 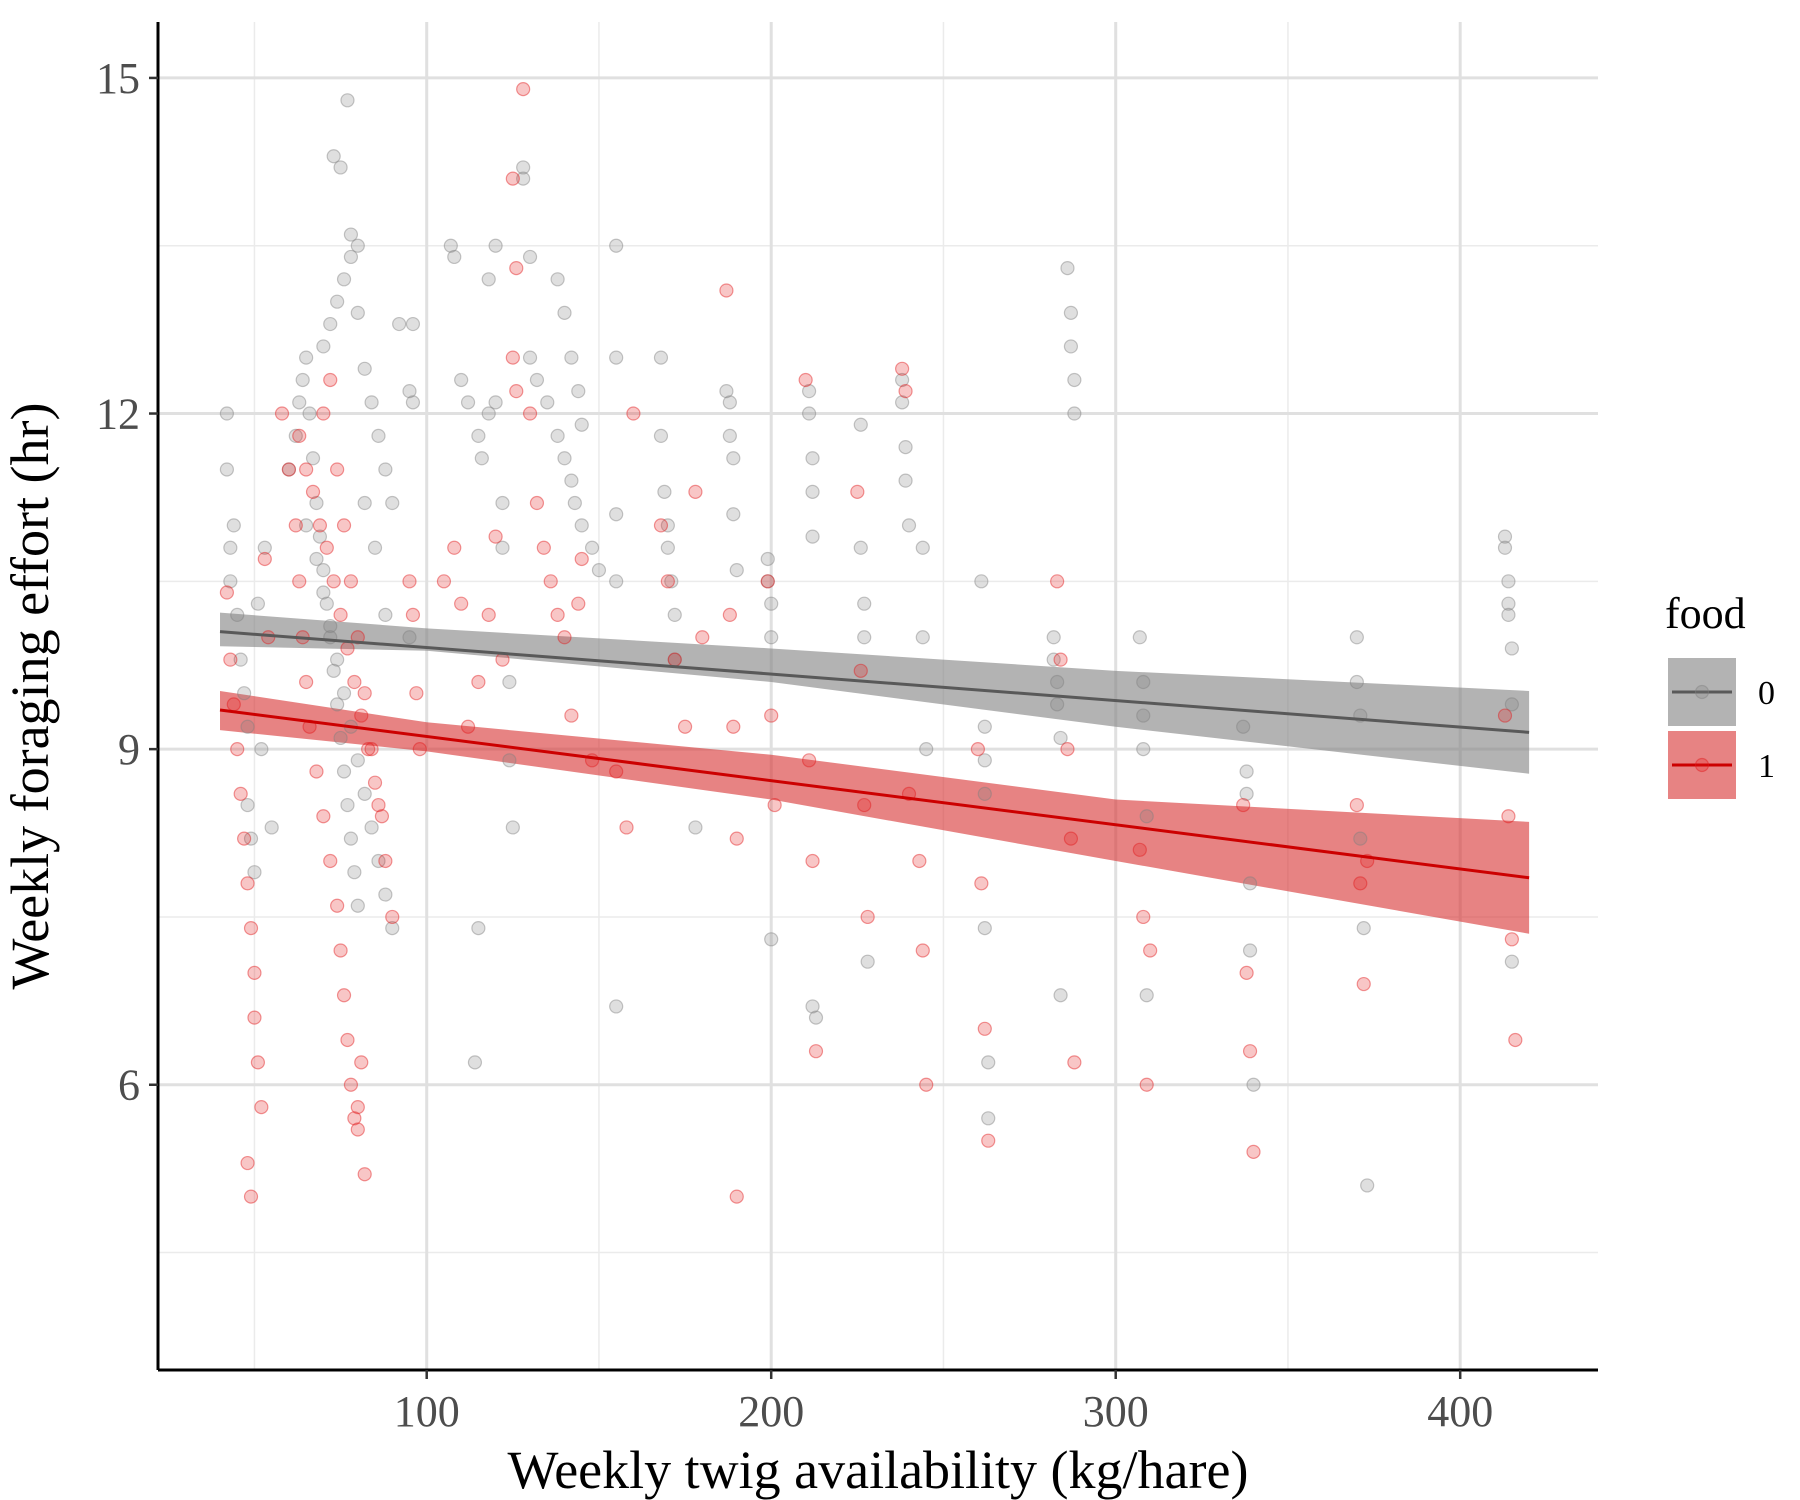 I want to click on legend-title: food, so click(x=1705, y=613).